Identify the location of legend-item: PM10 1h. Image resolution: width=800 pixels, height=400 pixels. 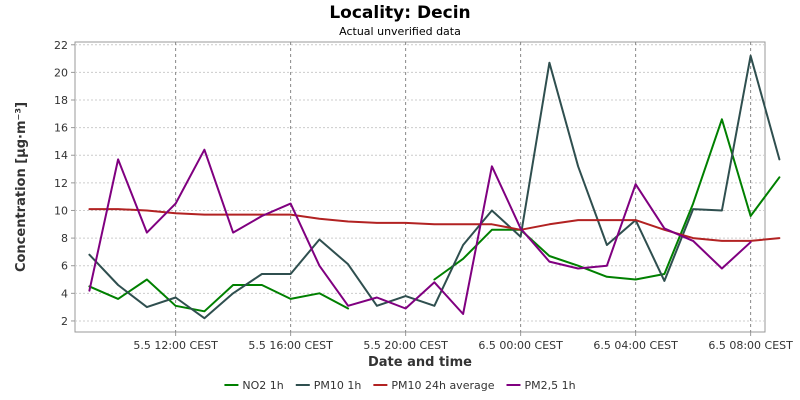
(328, 385).